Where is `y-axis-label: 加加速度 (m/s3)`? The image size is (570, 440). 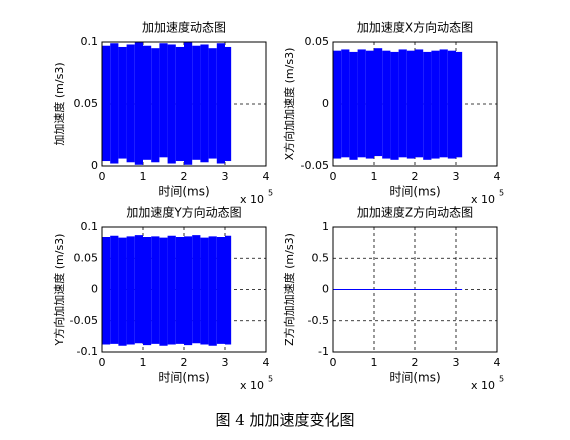
y-axis-label: 加加速度 (m/s3) is located at coordinates (59, 103).